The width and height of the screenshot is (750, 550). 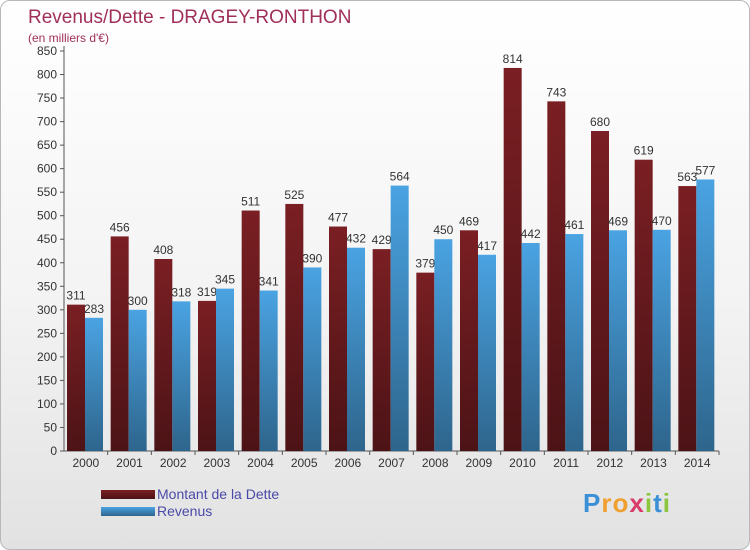 I want to click on data-label: 283, so click(x=94, y=309).